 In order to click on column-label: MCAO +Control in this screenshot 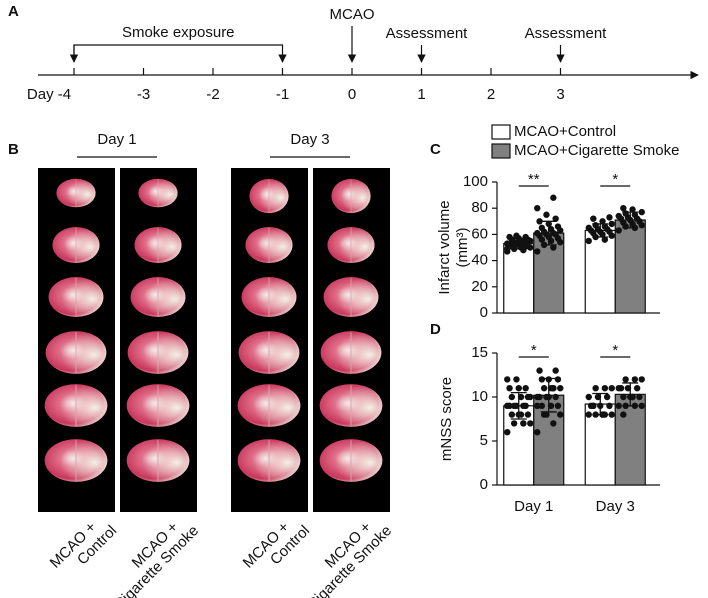, I will do `click(276, 546)`.